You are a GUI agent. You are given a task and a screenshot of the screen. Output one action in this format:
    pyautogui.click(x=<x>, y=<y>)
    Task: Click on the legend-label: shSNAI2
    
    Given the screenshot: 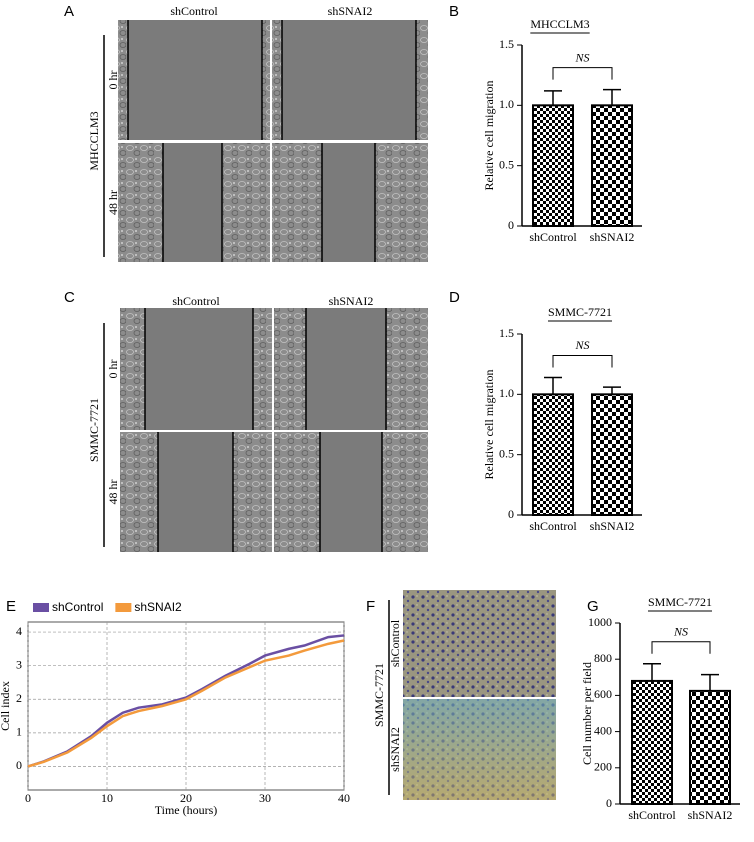 What is the action you would take?
    pyautogui.click(x=158, y=607)
    